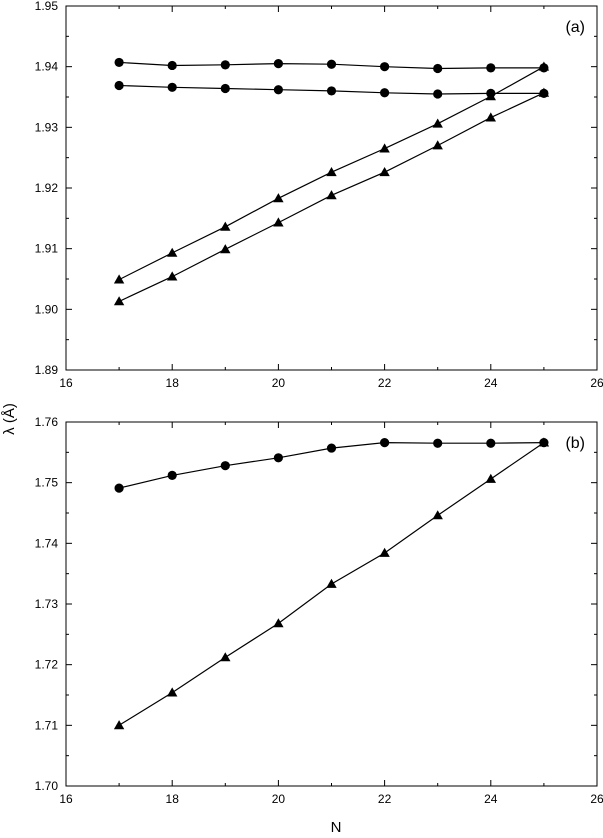 The height and width of the screenshot is (838, 603). I want to click on shared-x-axis-label: N, so click(336, 827).